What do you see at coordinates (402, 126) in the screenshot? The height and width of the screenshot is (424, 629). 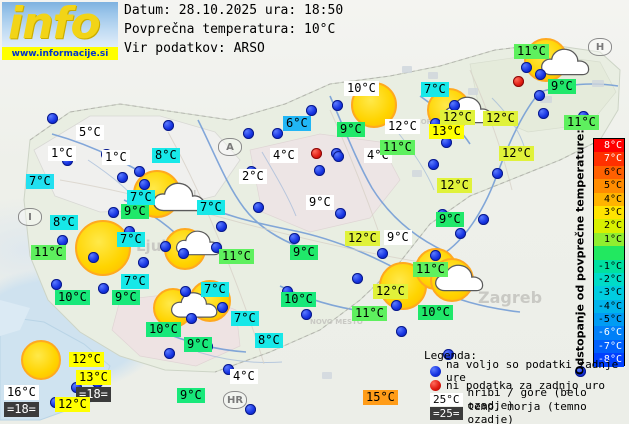 I see `mountain-temperature-label: 12°C` at bounding box center [402, 126].